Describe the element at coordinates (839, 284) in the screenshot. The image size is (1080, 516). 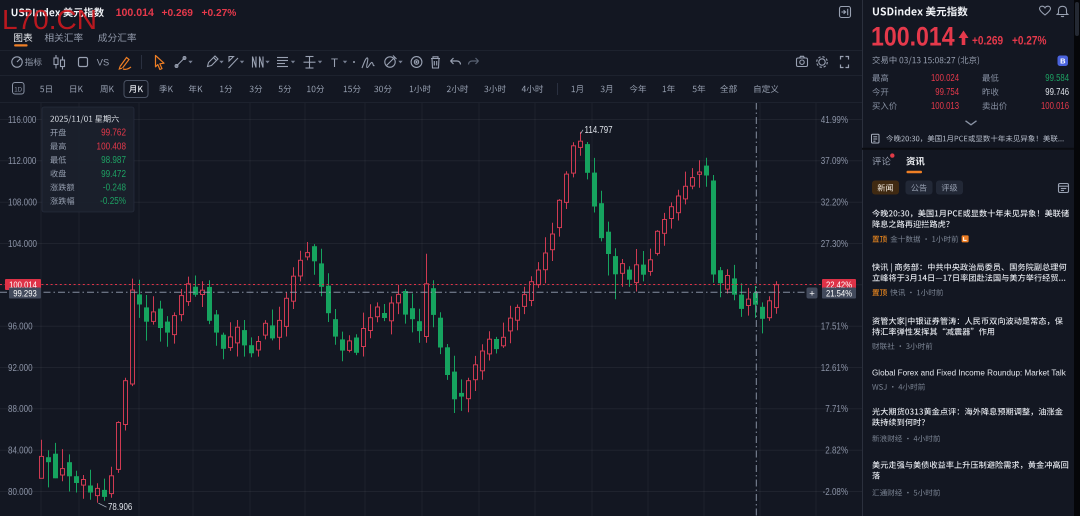
I see `svg-text: 22.42%` at that location.